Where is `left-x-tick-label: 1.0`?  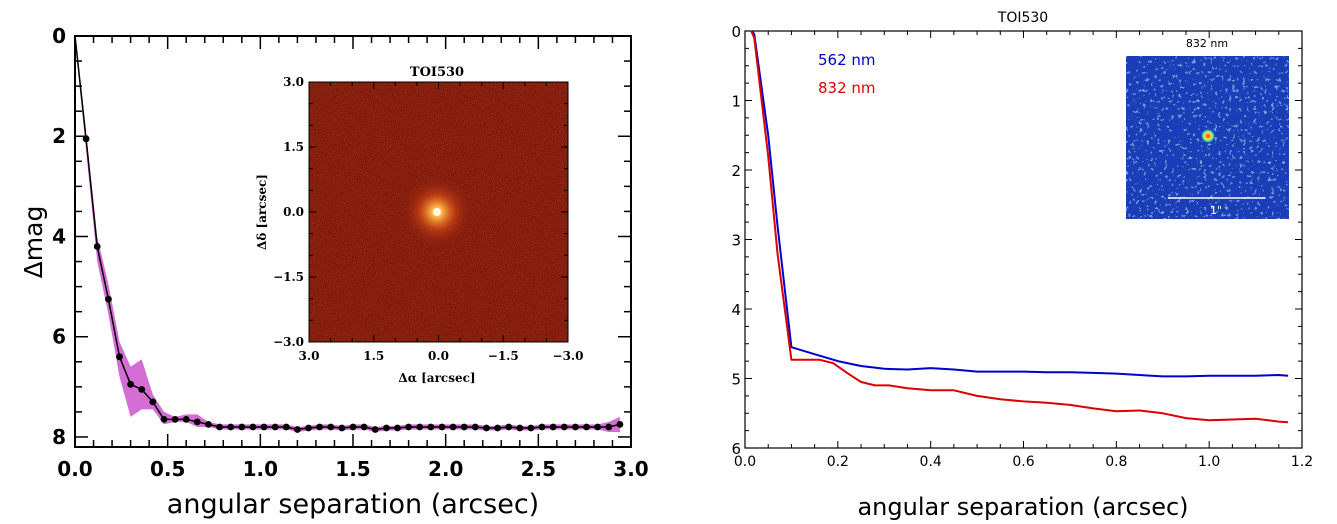 left-x-tick-label: 1.0 is located at coordinates (260, 469).